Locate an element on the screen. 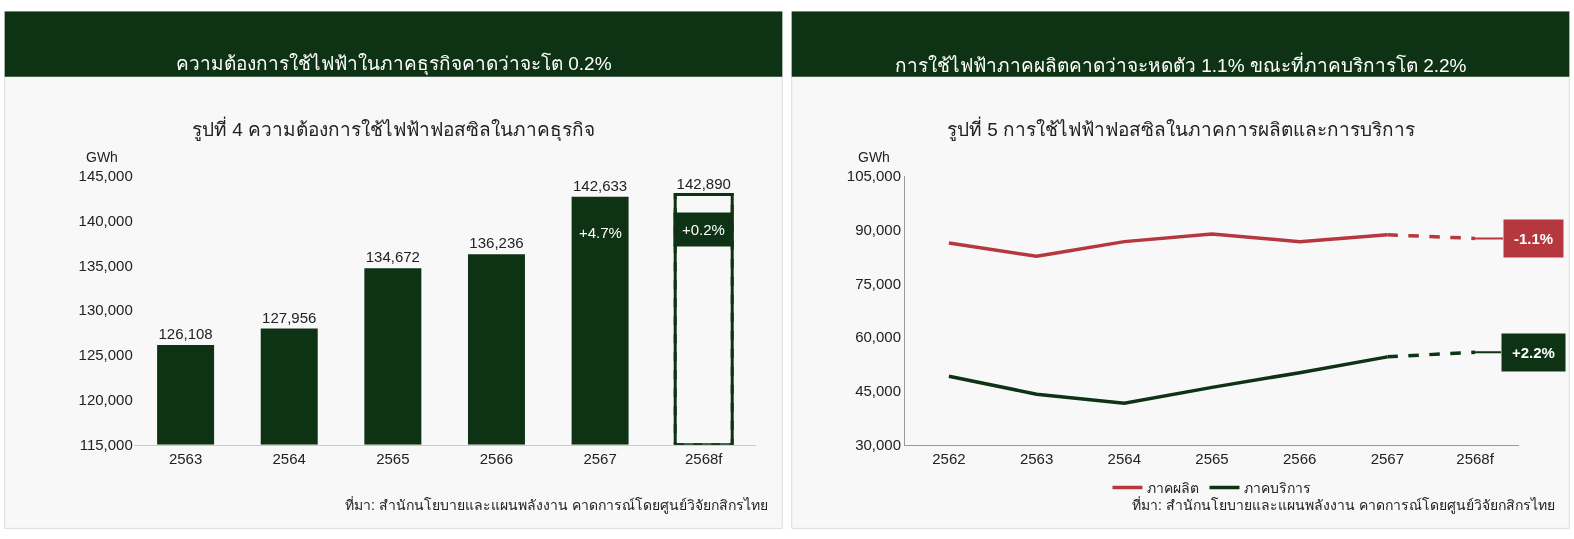 This screenshot has width=1574, height=539. annotation: +2.2% is located at coordinates (1533, 352).